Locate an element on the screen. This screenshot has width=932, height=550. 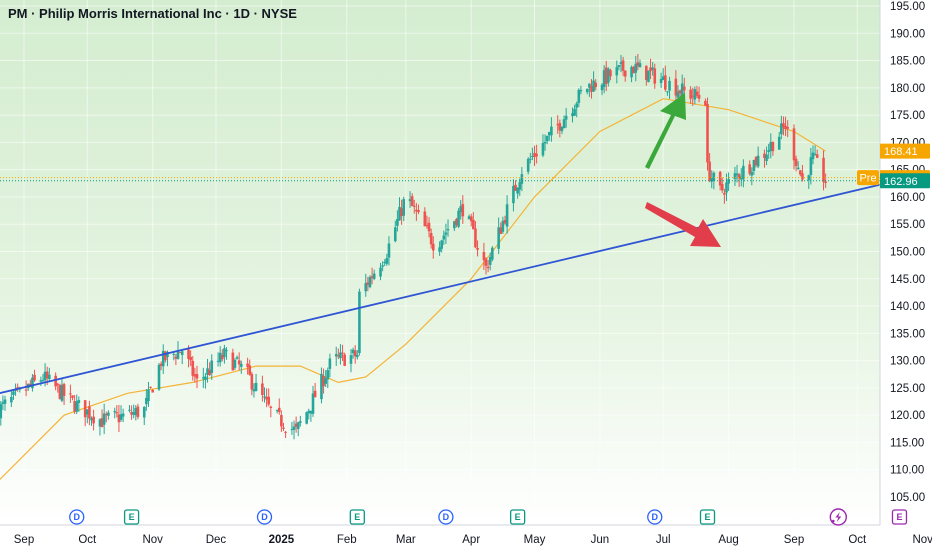
dividend-marker-label: D is located at coordinates (76, 517).